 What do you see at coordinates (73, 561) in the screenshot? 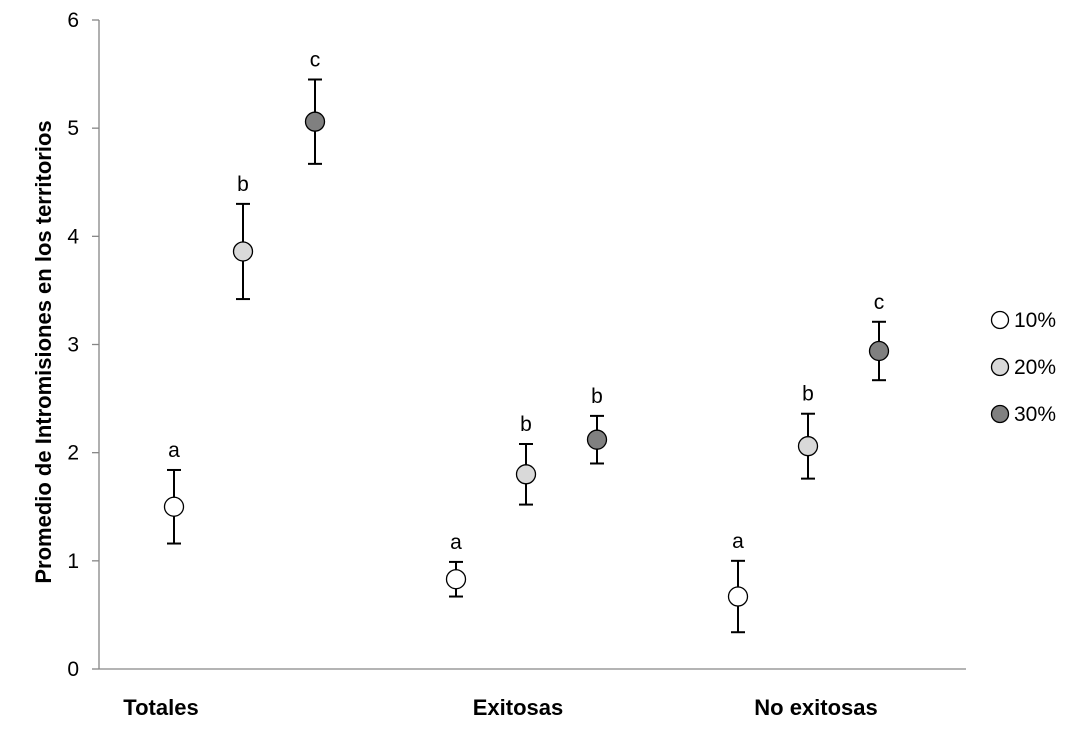
I see `y-tick-label: 1` at bounding box center [73, 561].